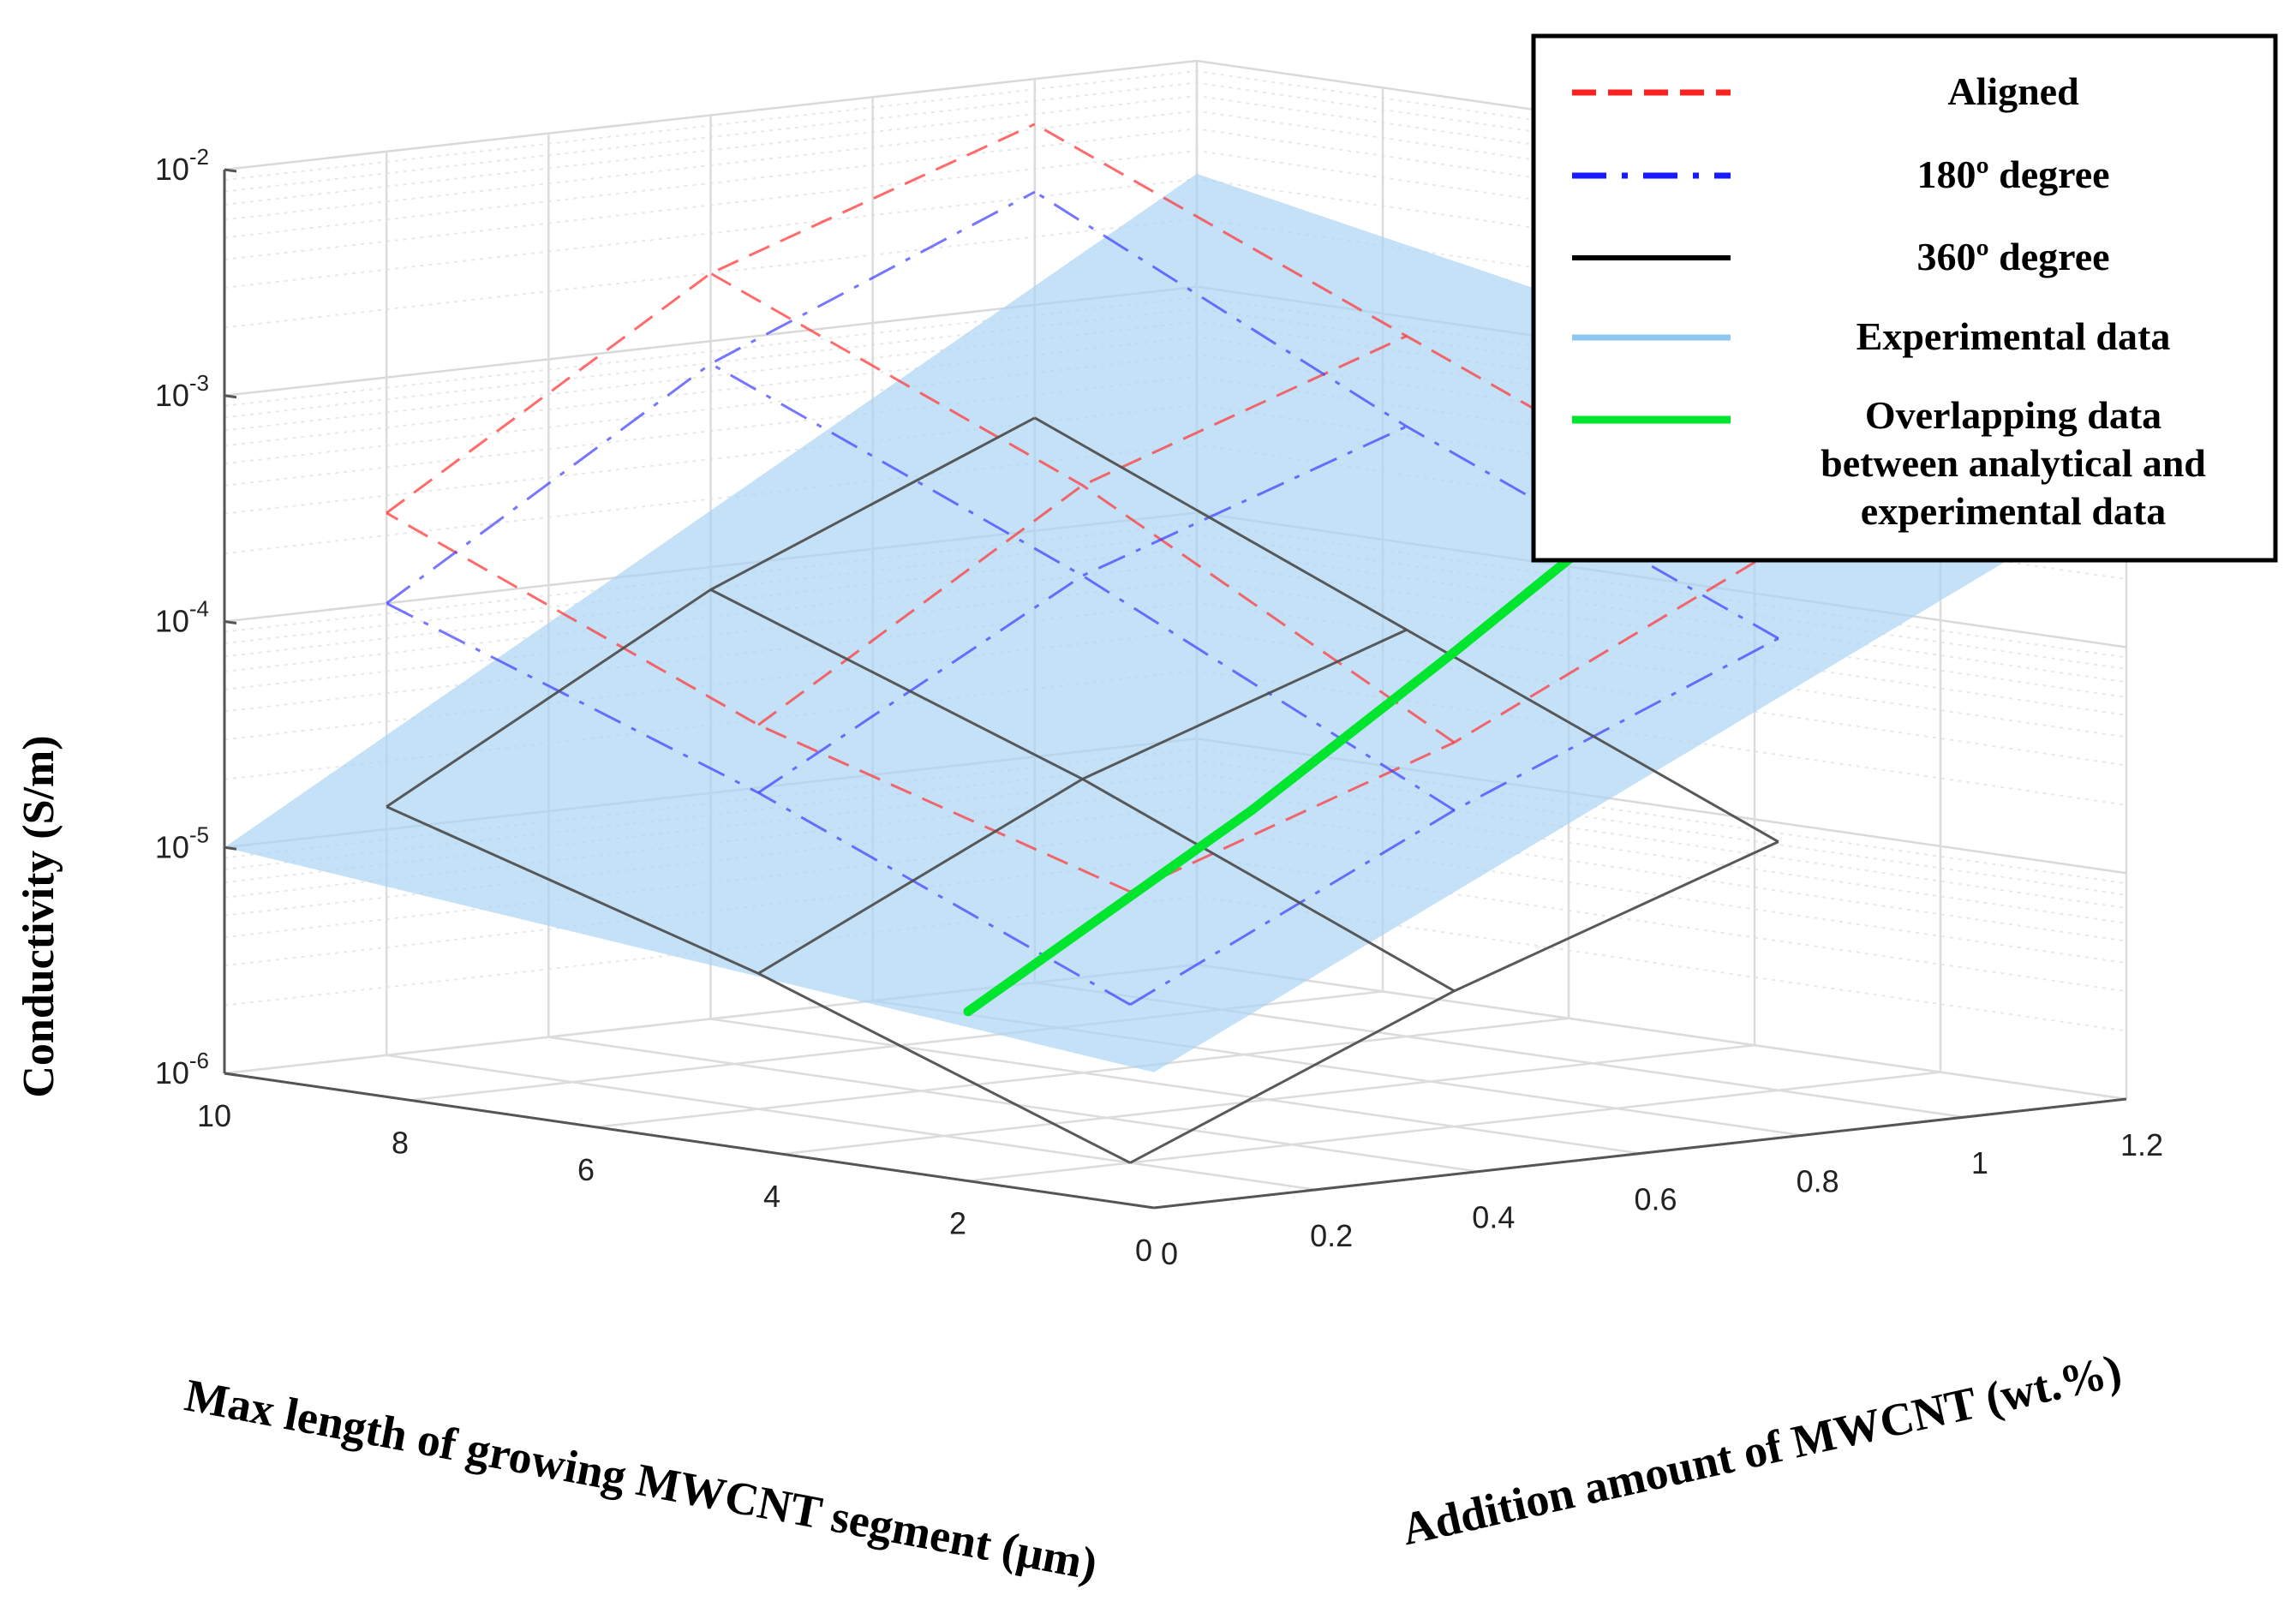 The height and width of the screenshot is (1619, 2296). What do you see at coordinates (1979, 1162) in the screenshot?
I see `y-tick-label: 1` at bounding box center [1979, 1162].